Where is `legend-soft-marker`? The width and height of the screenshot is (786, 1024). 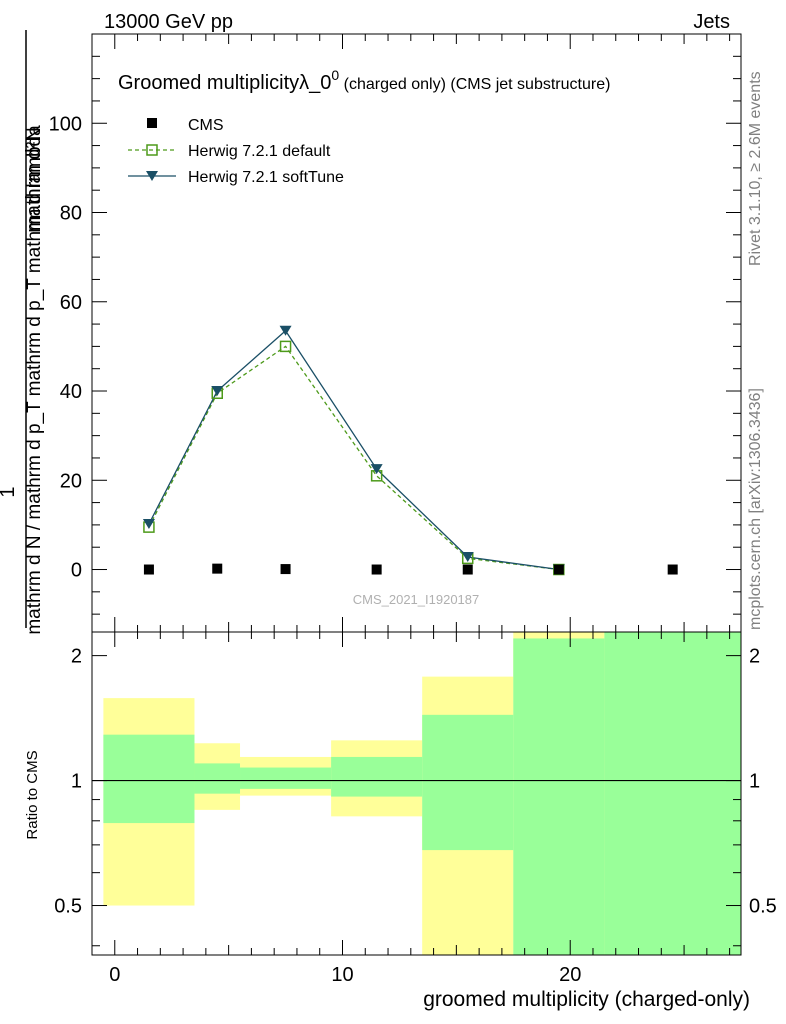
legend-soft-marker is located at coordinates (152, 176).